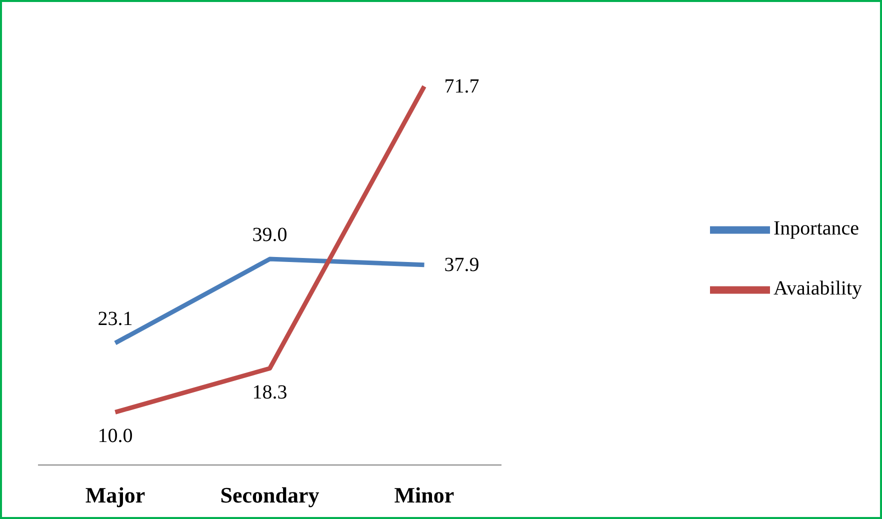  What do you see at coordinates (115, 319) in the screenshot?
I see `data-label: 23.1` at bounding box center [115, 319].